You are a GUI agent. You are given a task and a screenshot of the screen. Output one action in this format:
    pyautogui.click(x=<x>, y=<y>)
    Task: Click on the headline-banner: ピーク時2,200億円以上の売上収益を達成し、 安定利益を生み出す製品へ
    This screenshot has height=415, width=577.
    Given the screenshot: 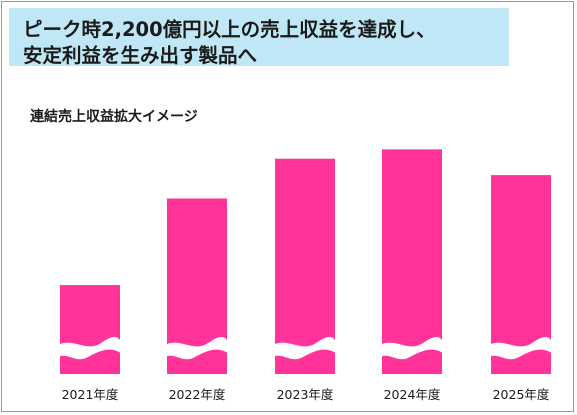 What is the action you would take?
    pyautogui.click(x=259, y=37)
    